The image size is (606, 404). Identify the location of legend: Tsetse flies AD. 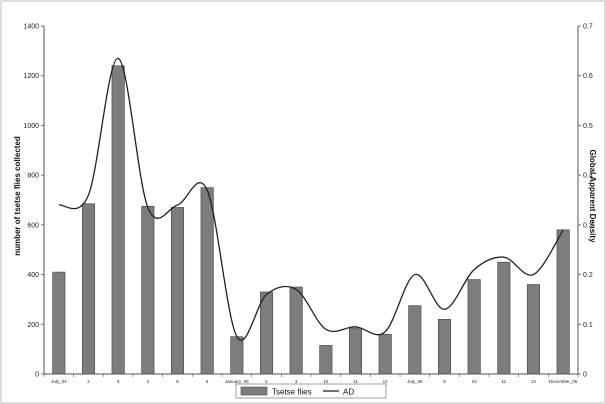
(311, 391).